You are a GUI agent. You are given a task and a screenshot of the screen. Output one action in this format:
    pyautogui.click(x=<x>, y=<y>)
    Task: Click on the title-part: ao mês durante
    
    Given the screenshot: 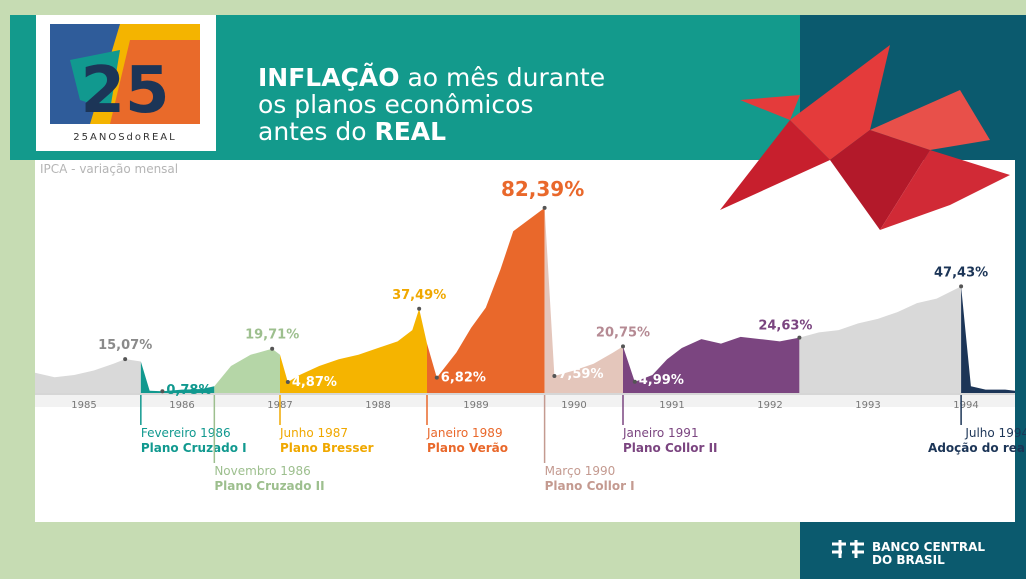 What is the action you would take?
    pyautogui.click(x=503, y=77)
    